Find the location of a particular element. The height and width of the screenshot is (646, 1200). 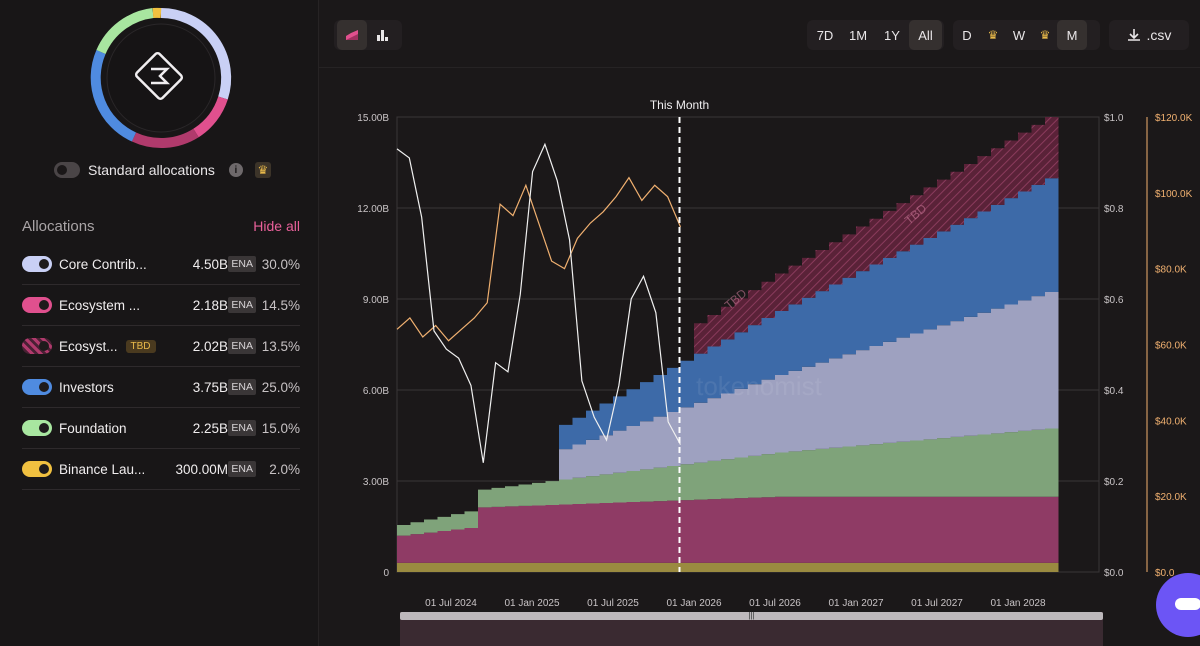

chat-button is located at coordinates (1178, 605).